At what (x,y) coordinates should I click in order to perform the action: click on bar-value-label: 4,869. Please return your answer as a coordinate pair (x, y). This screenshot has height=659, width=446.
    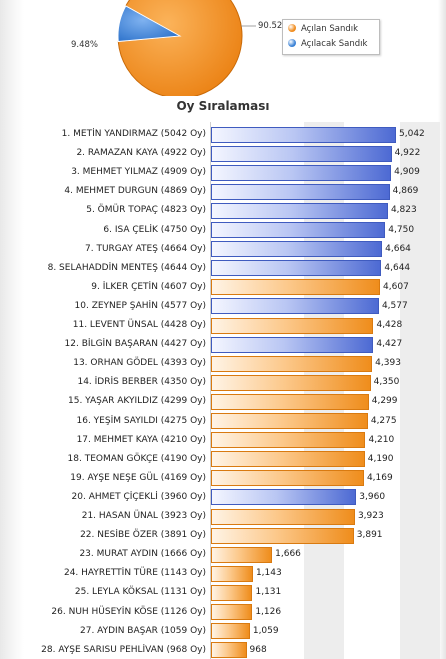
    Looking at the image, I should click on (405, 191).